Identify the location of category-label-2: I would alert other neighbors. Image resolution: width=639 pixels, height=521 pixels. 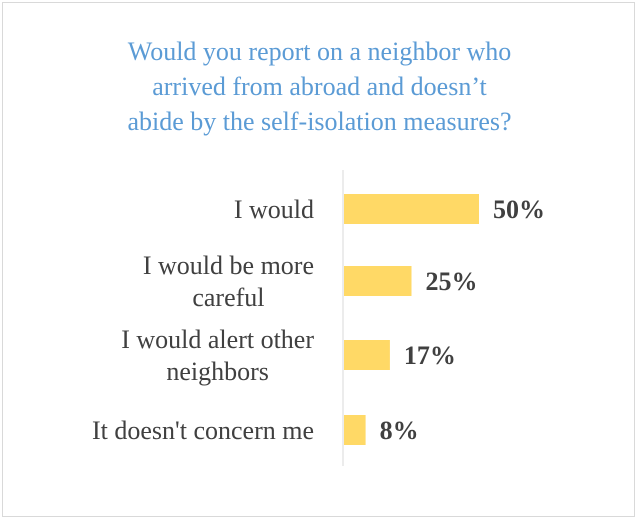
(217, 355).